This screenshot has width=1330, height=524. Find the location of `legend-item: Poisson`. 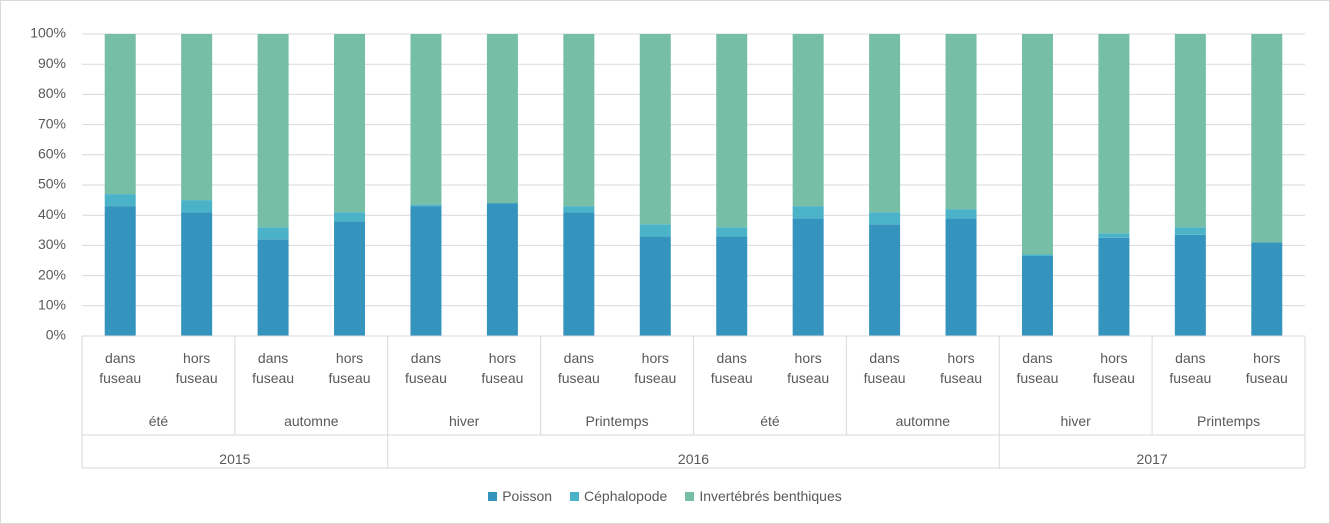

legend-item: Poisson is located at coordinates (520, 496).